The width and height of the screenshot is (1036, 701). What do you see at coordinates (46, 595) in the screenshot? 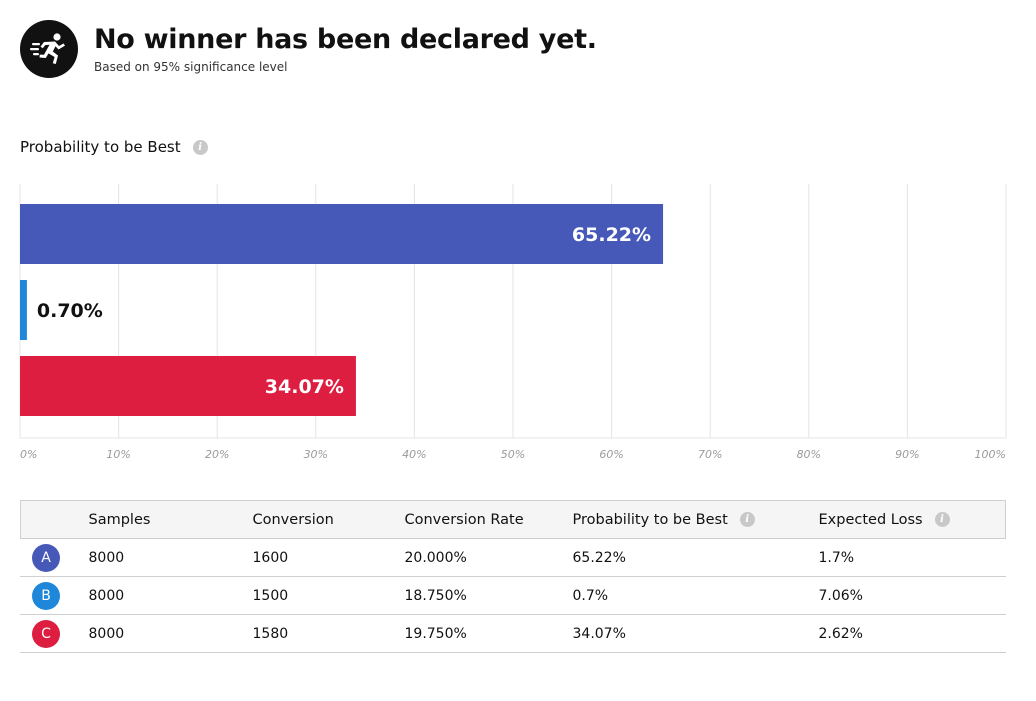
I see `variant-badge-b: B` at bounding box center [46, 595].